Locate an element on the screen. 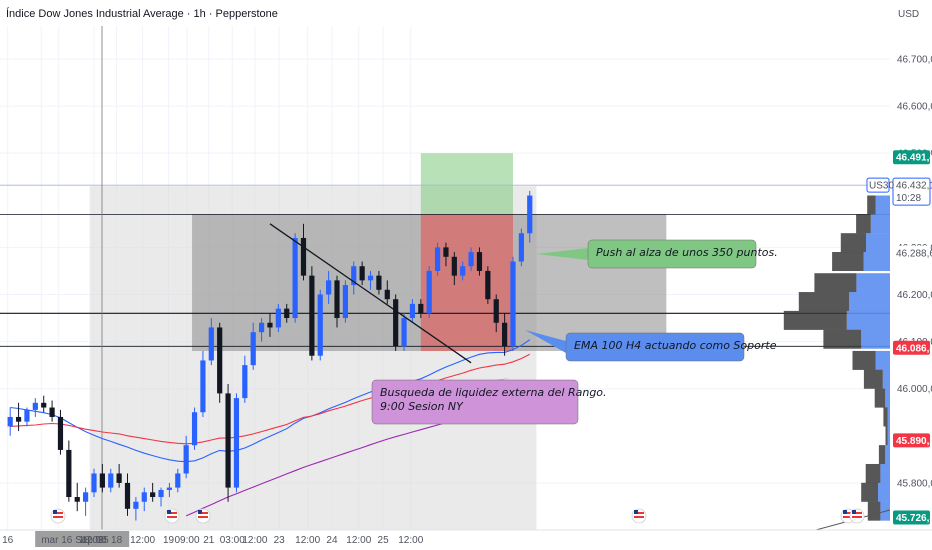  time-tick-label: 09:00 is located at coordinates (186, 540).